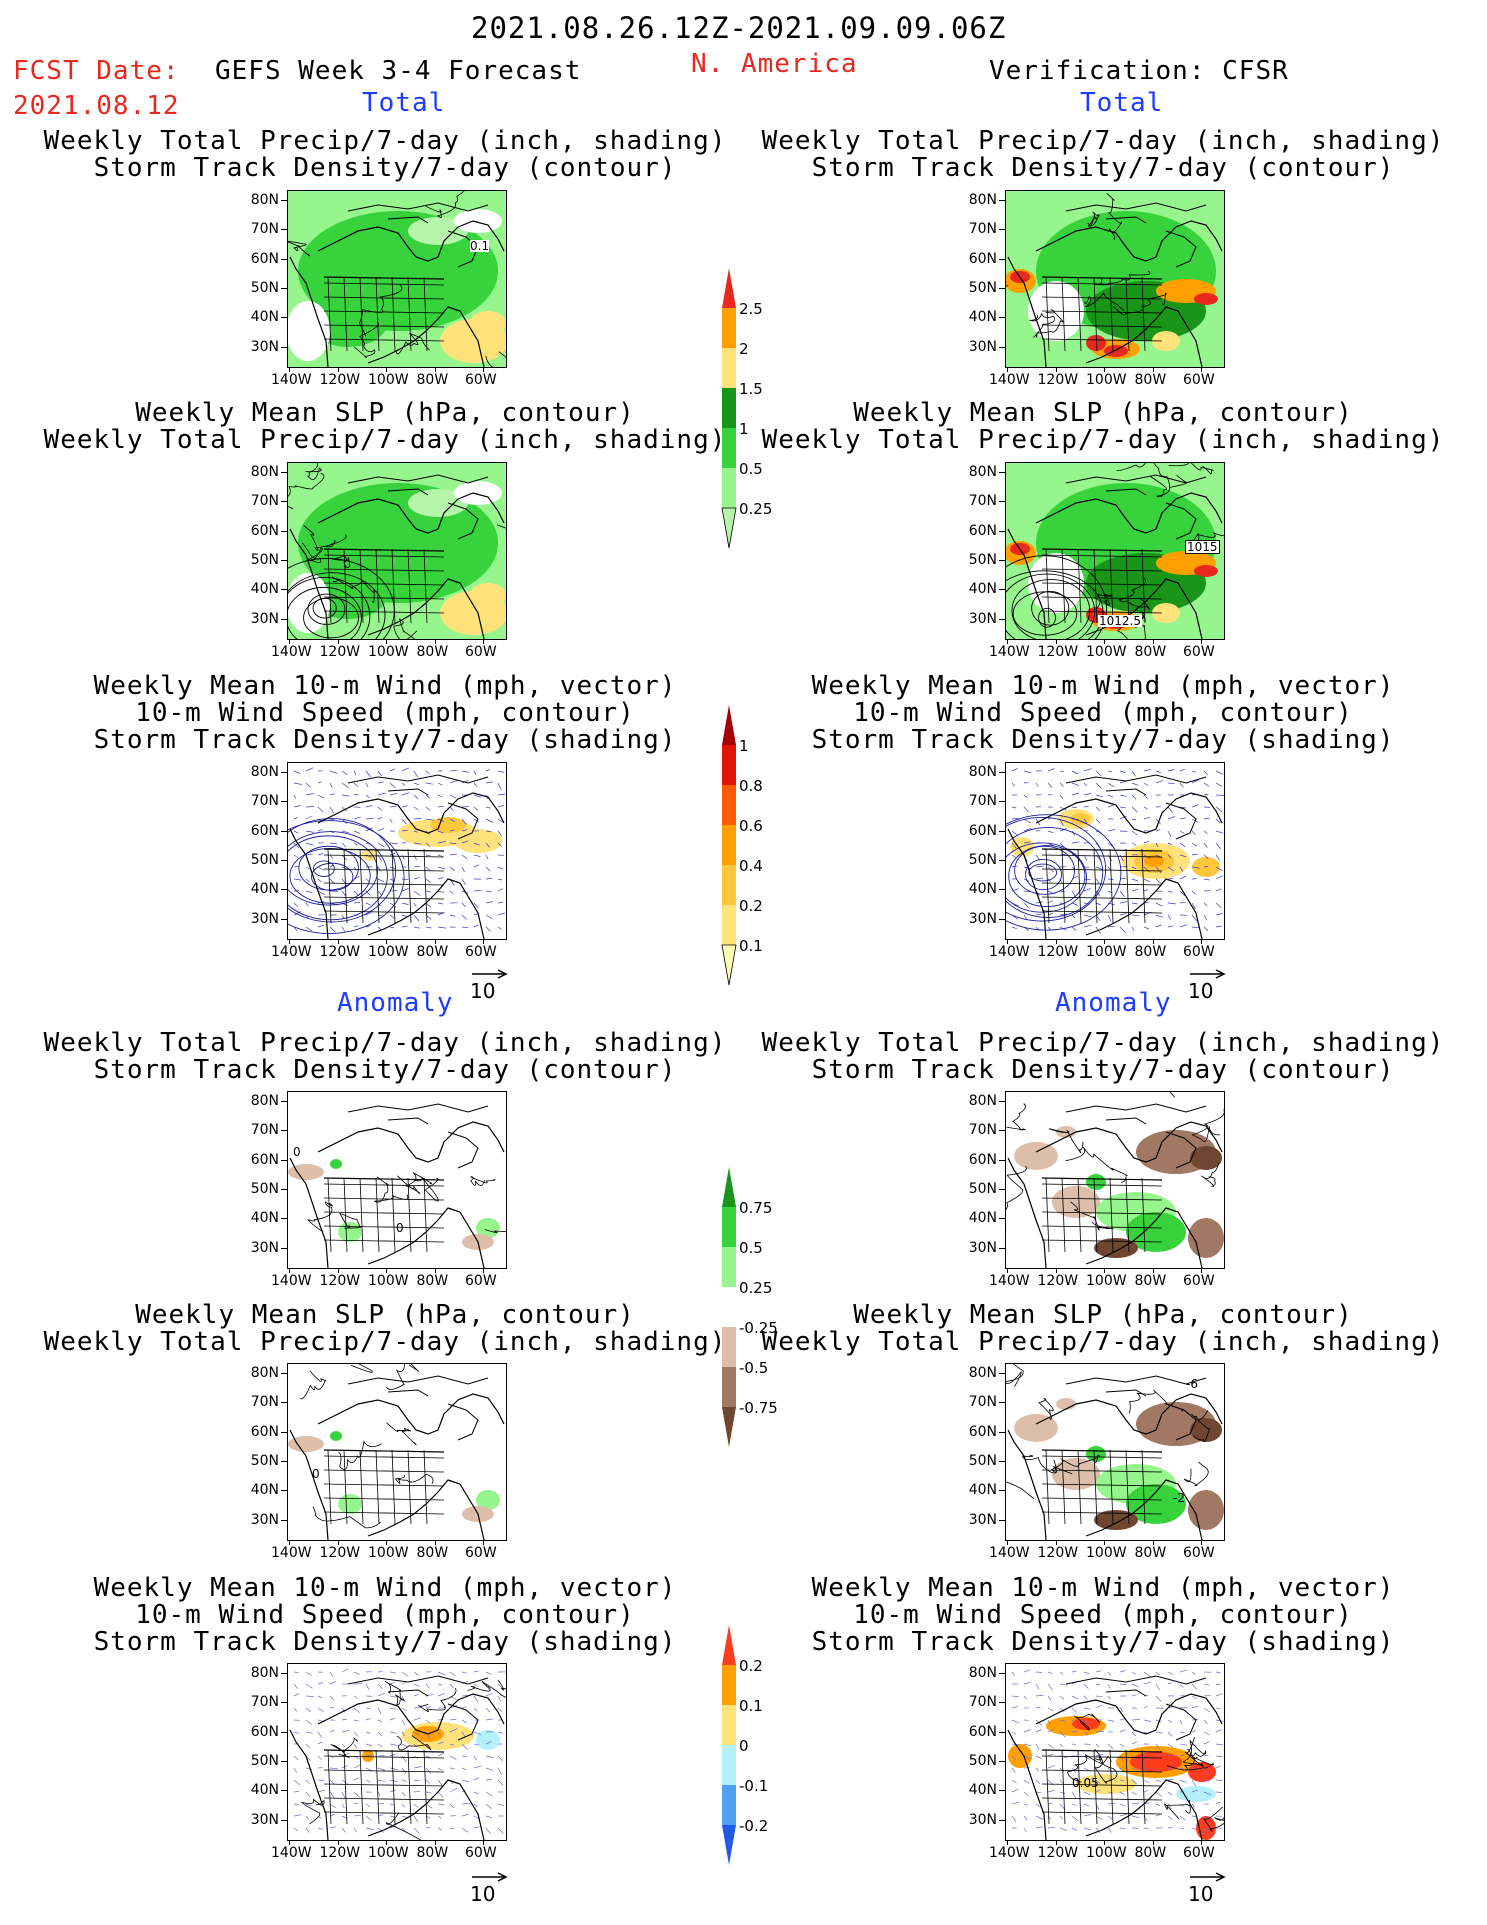 This screenshot has width=1487, height=1925. What do you see at coordinates (400, 1228) in the screenshot?
I see `contour-label-anom-zero-b: 0` at bounding box center [400, 1228].